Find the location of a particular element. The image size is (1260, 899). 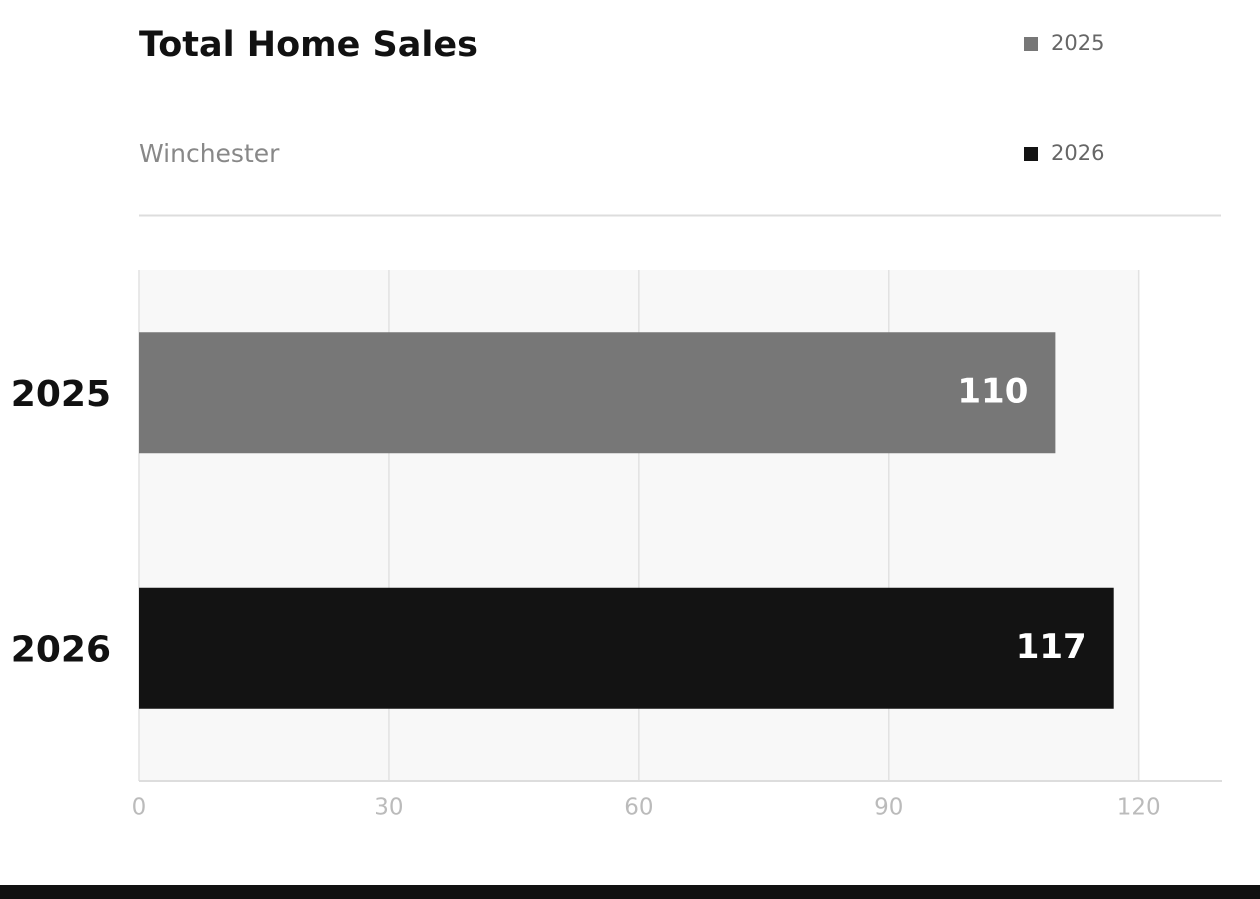

y-tick-label: 2025 is located at coordinates (61, 394).